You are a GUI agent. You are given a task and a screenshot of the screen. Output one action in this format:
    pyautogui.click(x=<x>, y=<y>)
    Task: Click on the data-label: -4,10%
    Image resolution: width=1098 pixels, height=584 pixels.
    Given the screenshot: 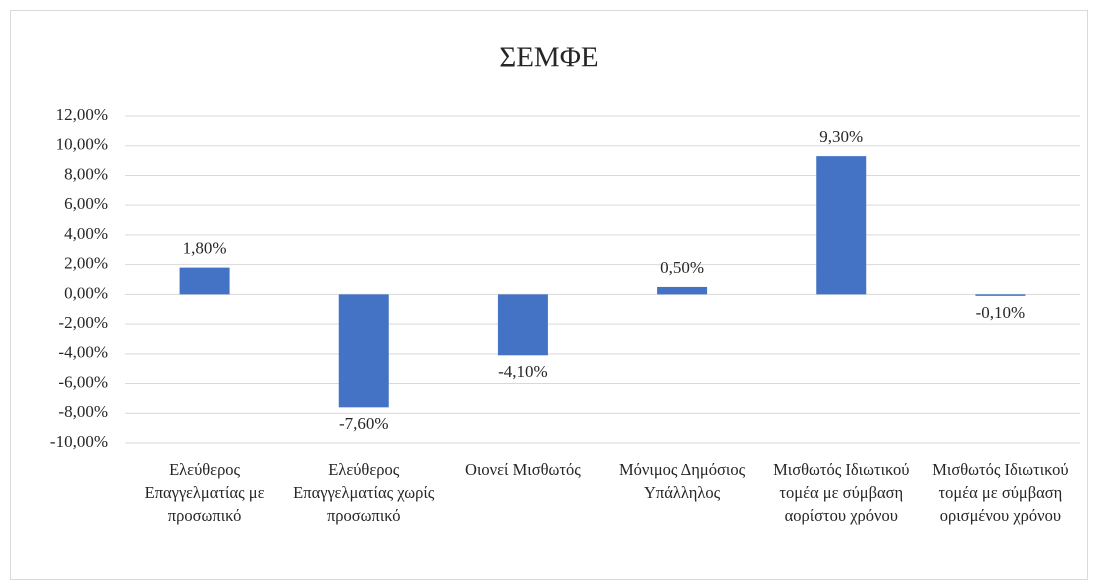 What is the action you would take?
    pyautogui.click(x=523, y=371)
    